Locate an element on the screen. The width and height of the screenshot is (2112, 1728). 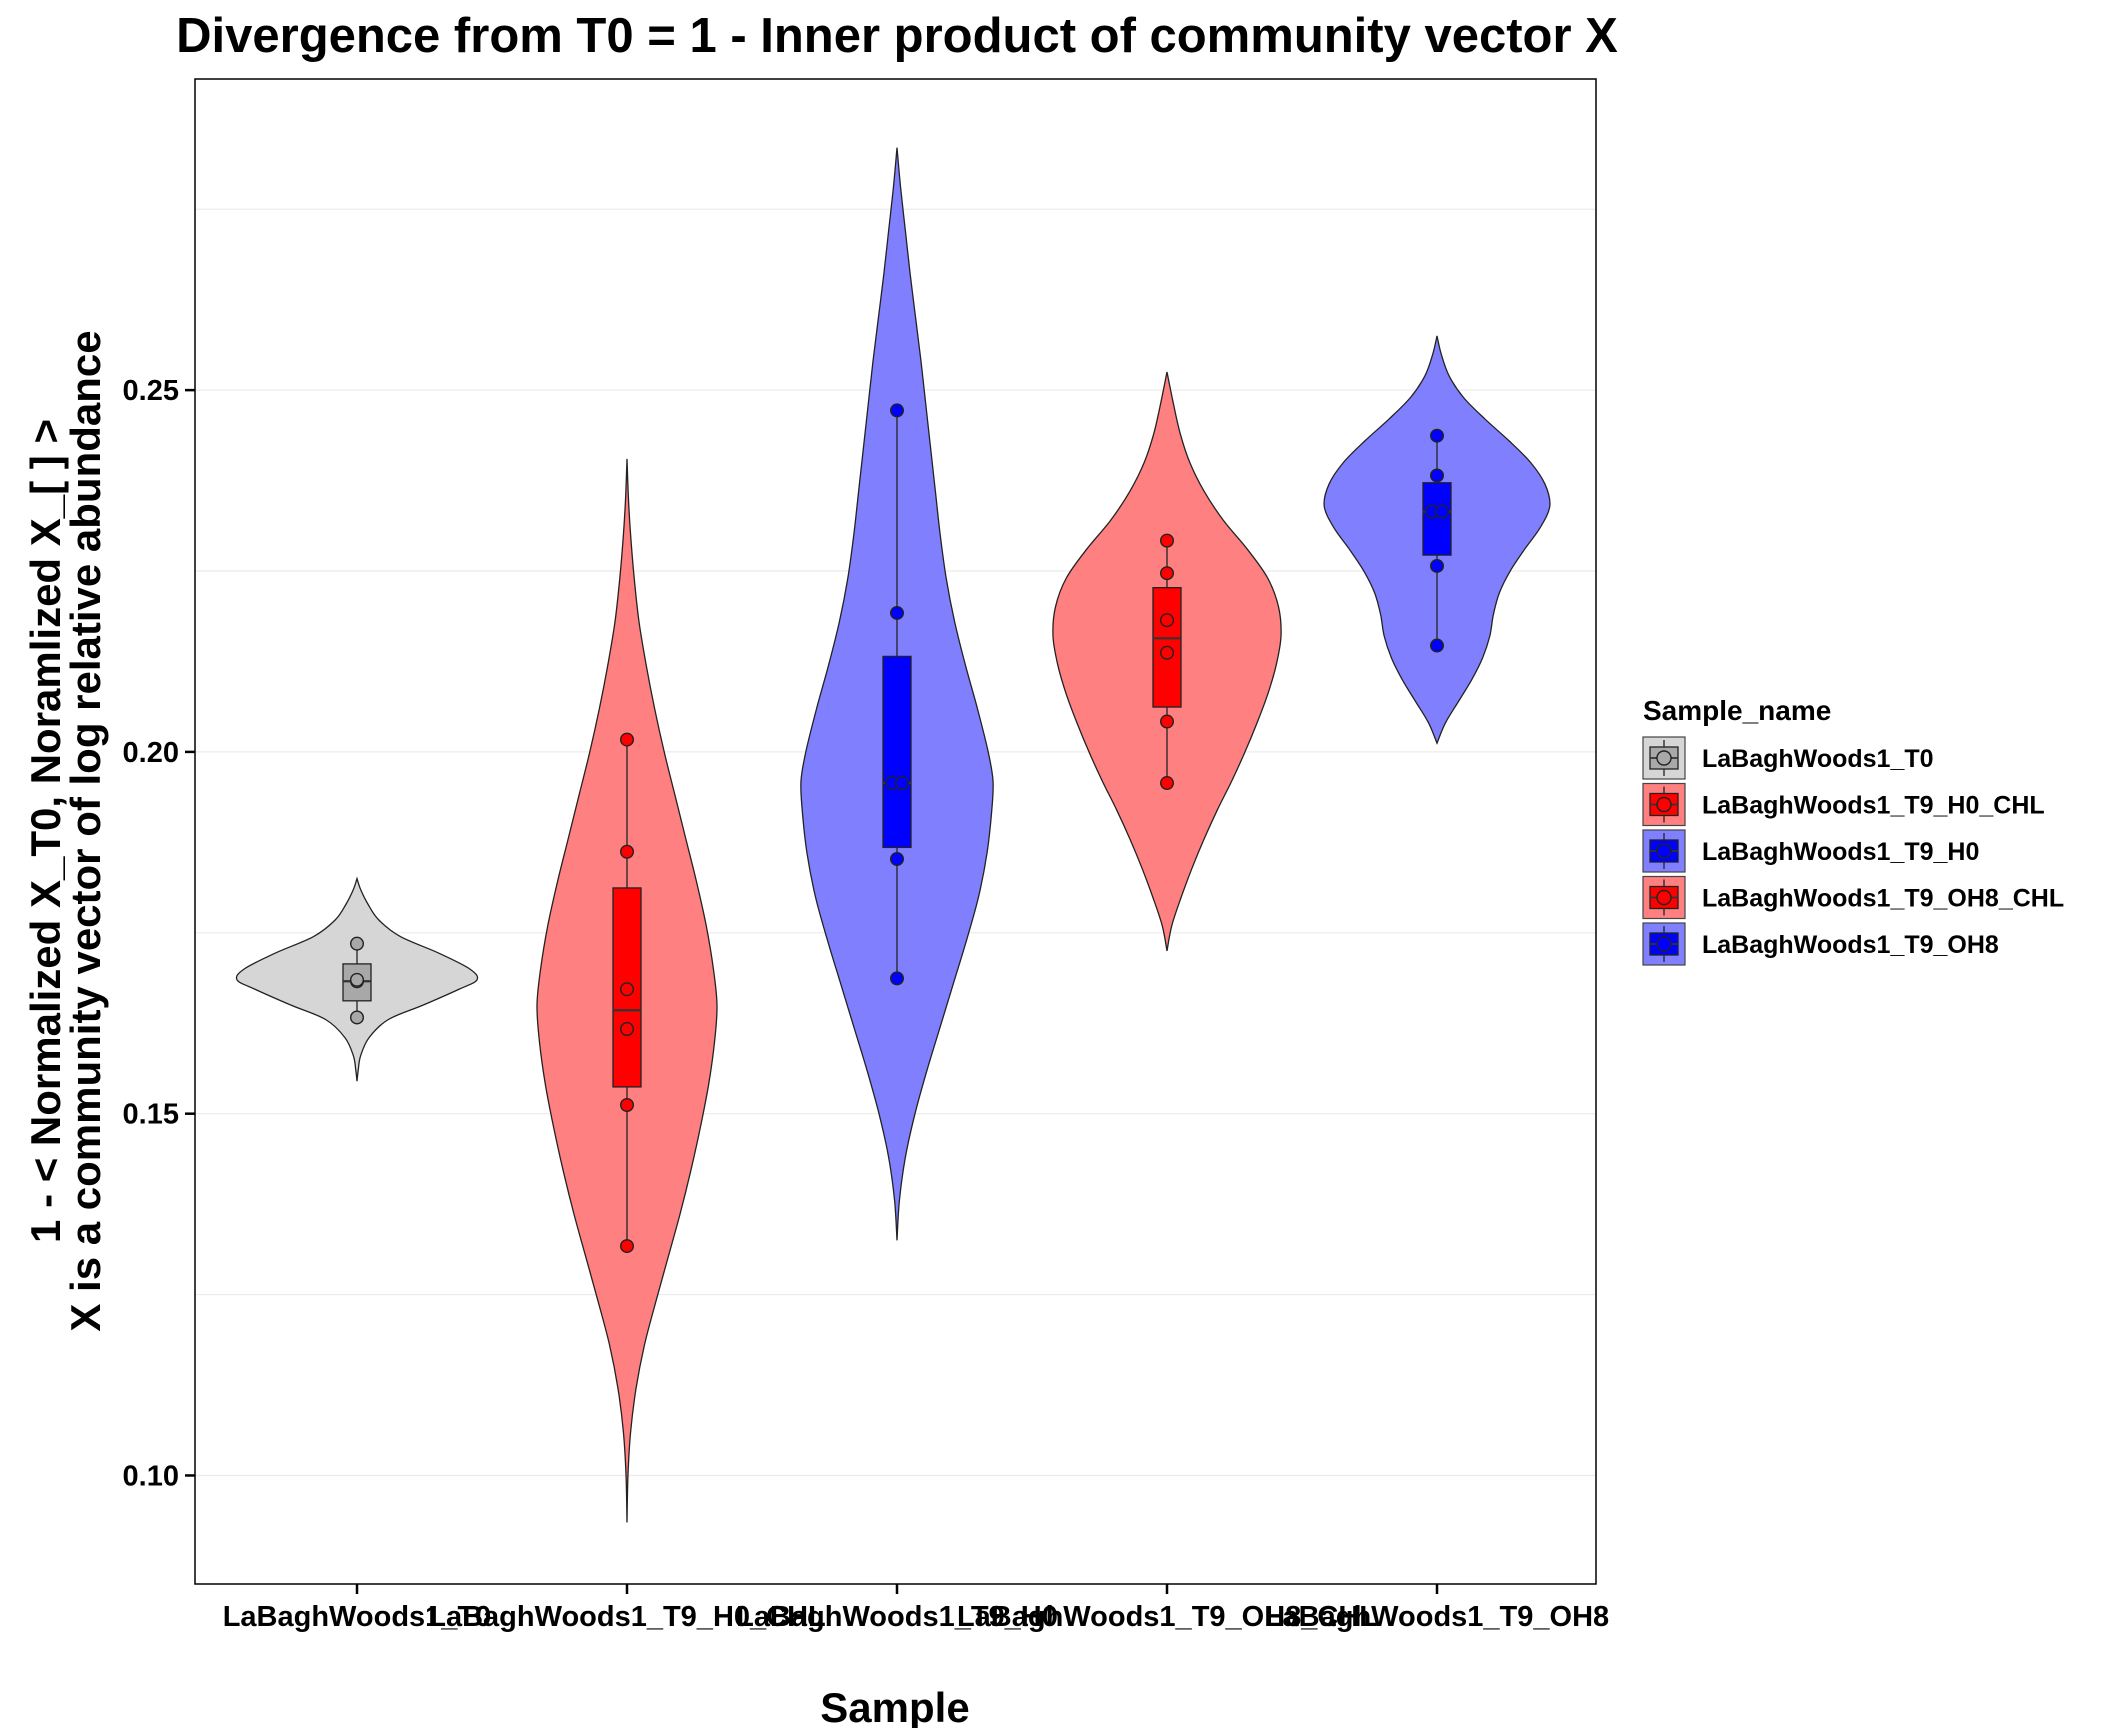
legend-item: LaBaghWoods1_T9_OH8 is located at coordinates (1820, 944).